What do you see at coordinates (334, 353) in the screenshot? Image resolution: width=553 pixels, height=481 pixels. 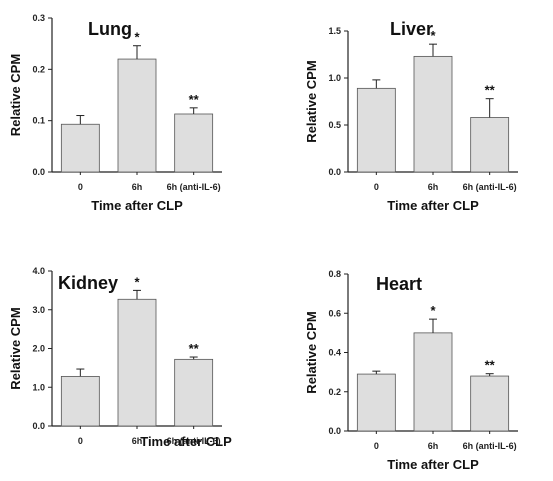 I see `y-tick-label: 0.4` at bounding box center [334, 353].